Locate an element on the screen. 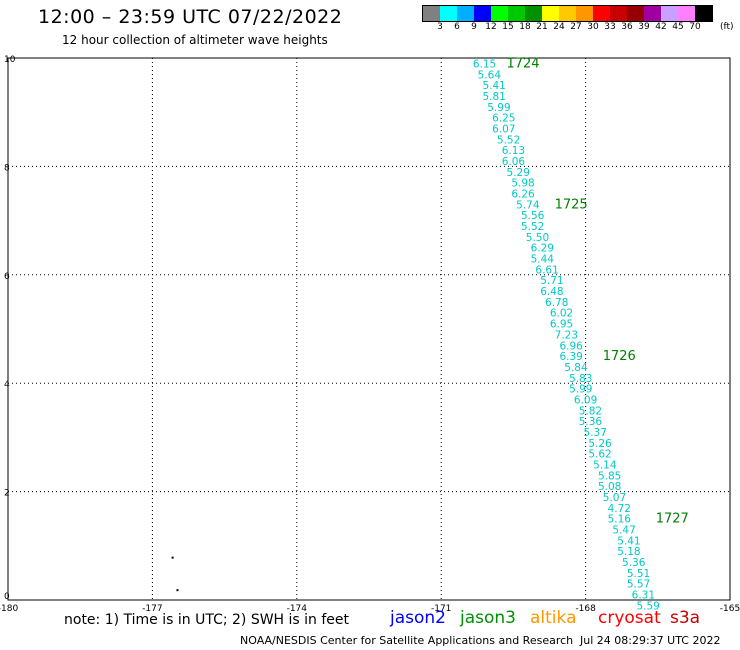 The height and width of the screenshot is (650, 740). satellite-label-jason3: jason3 is located at coordinates (488, 618).